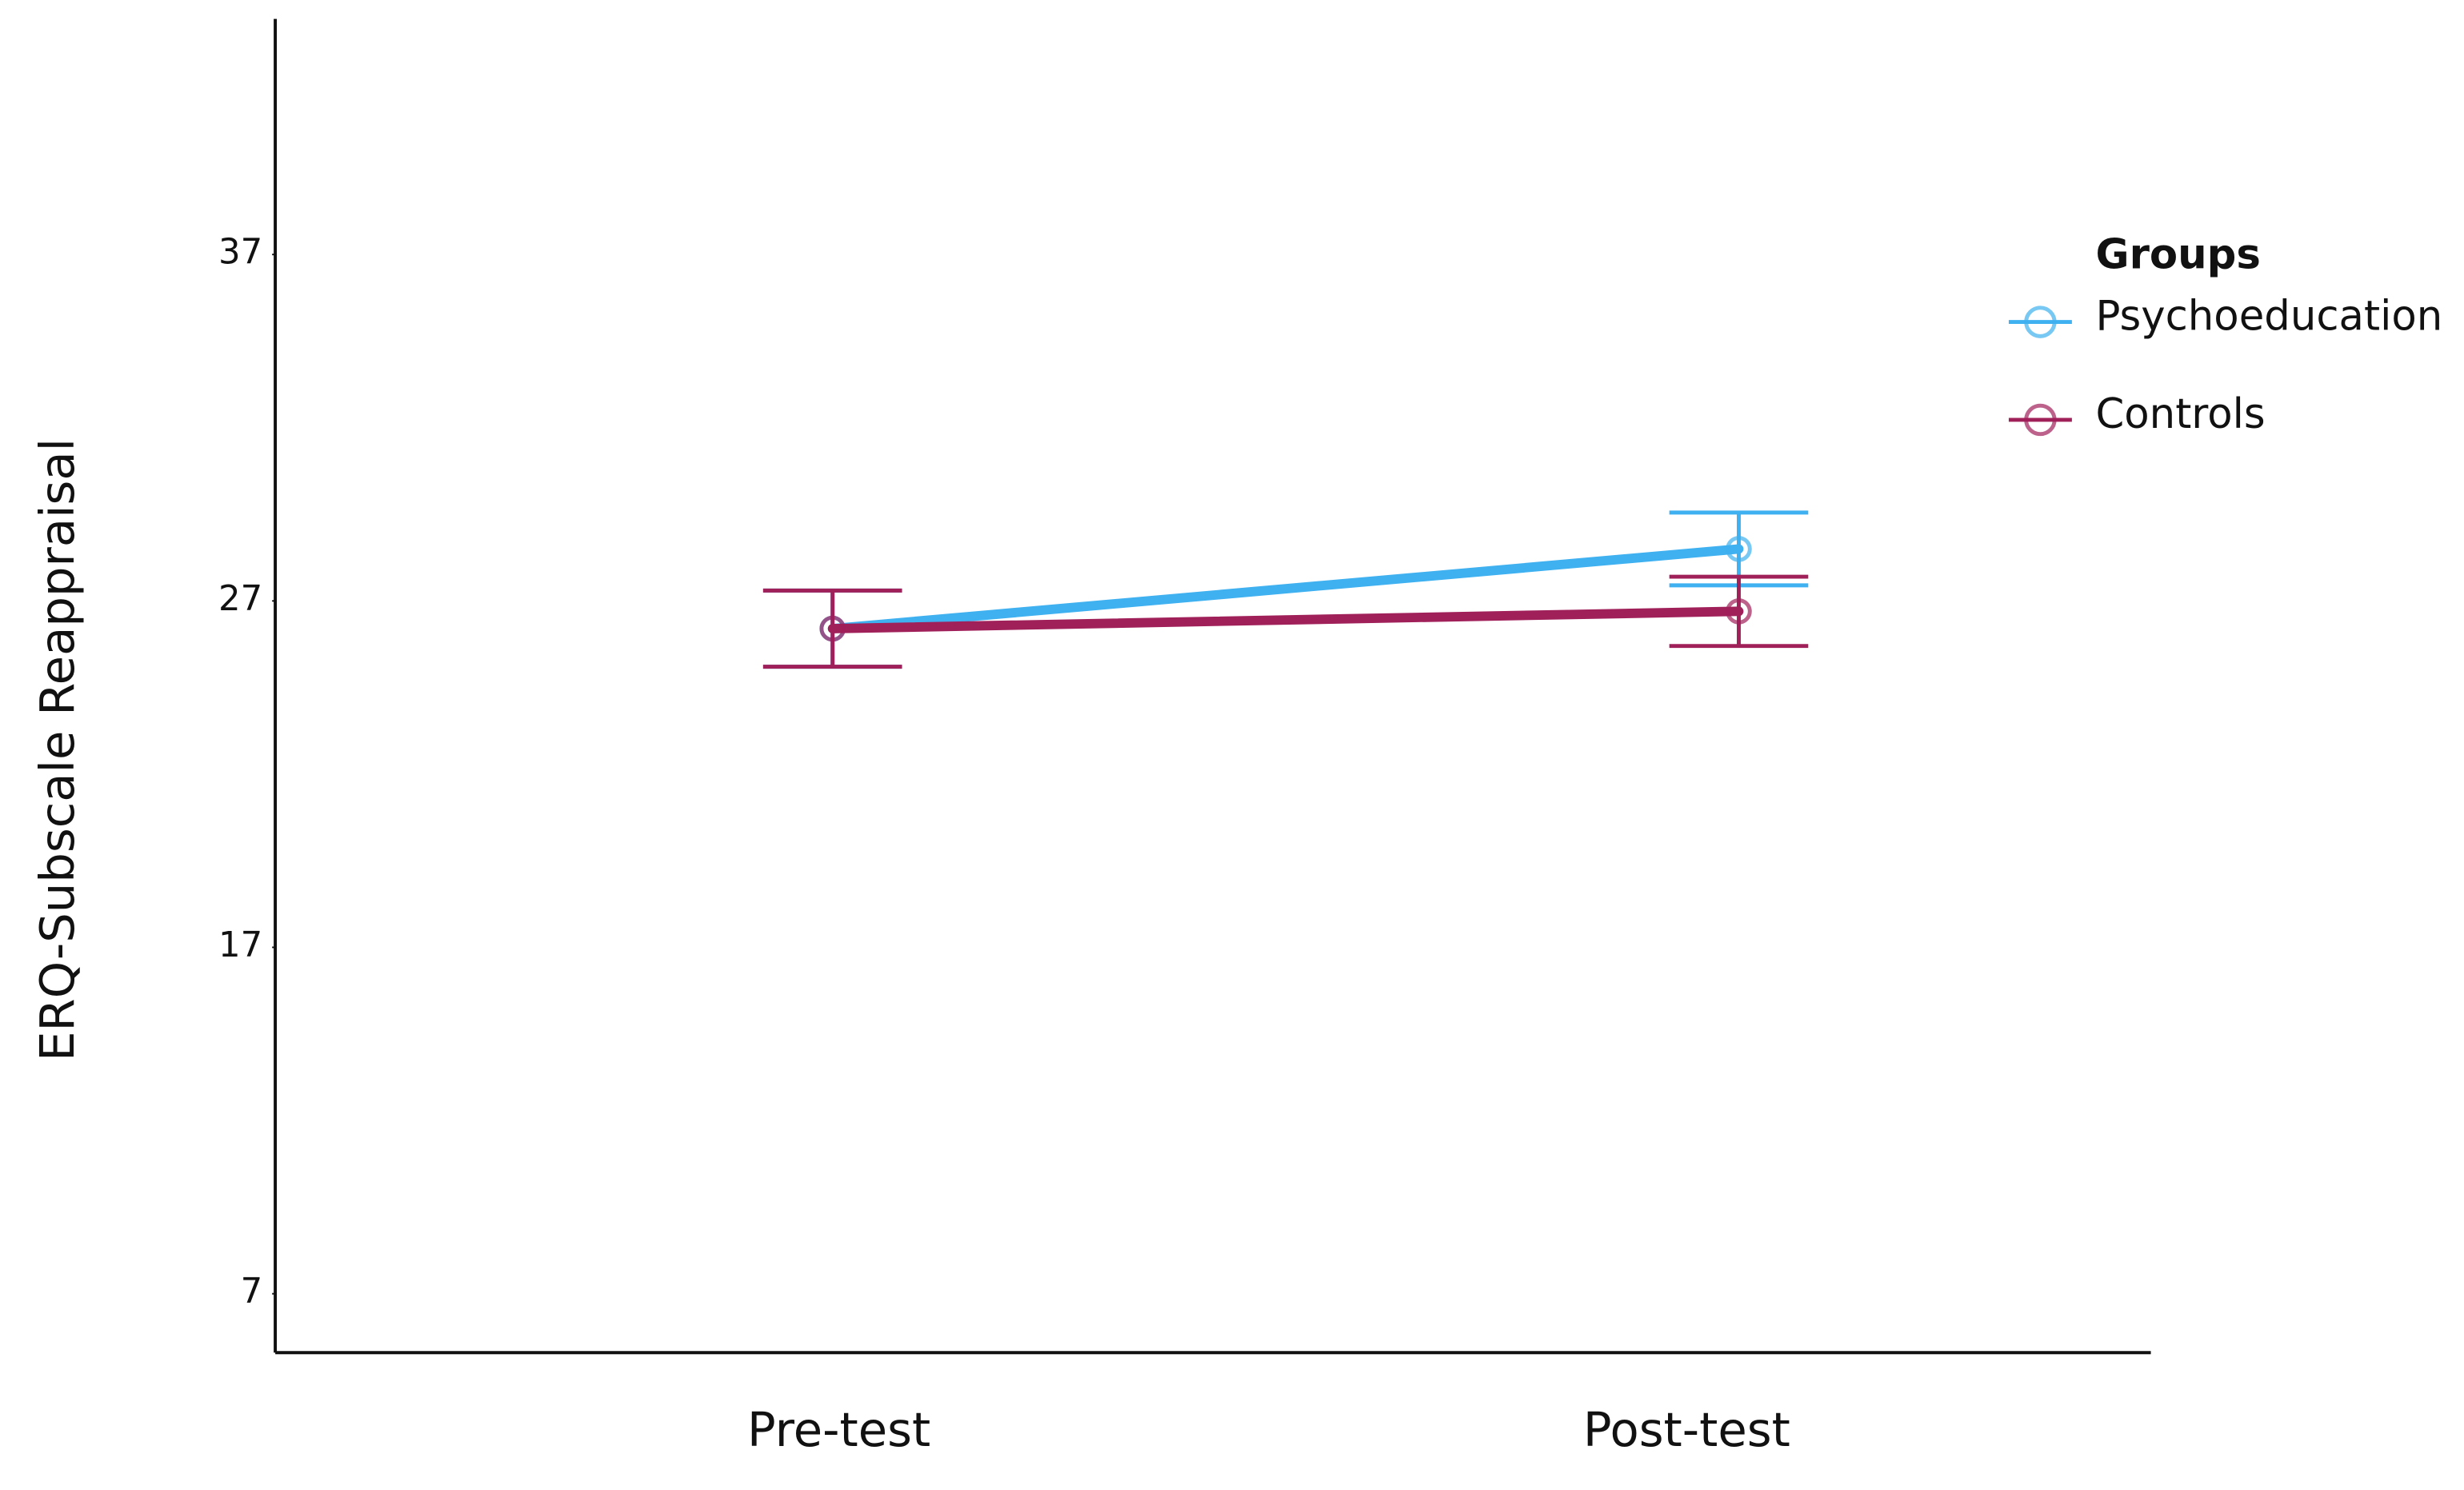  What do you see at coordinates (838, 1429) in the screenshot?
I see `x-tick-label: Pre-test` at bounding box center [838, 1429].